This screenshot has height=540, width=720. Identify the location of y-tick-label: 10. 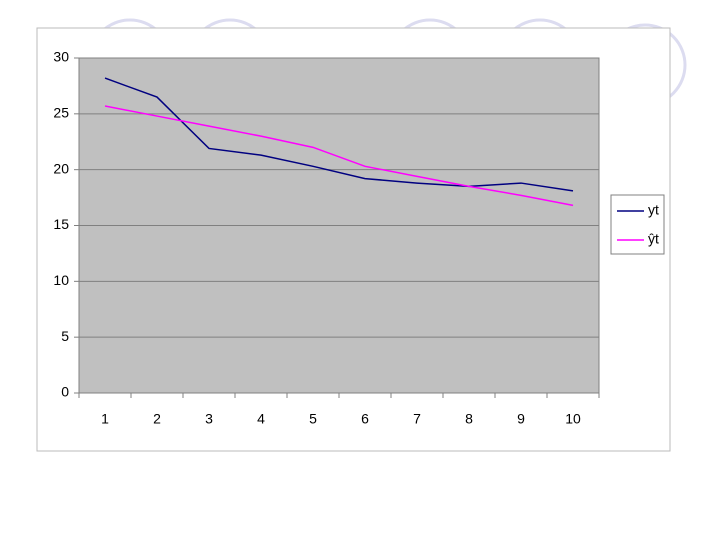
(61, 280).